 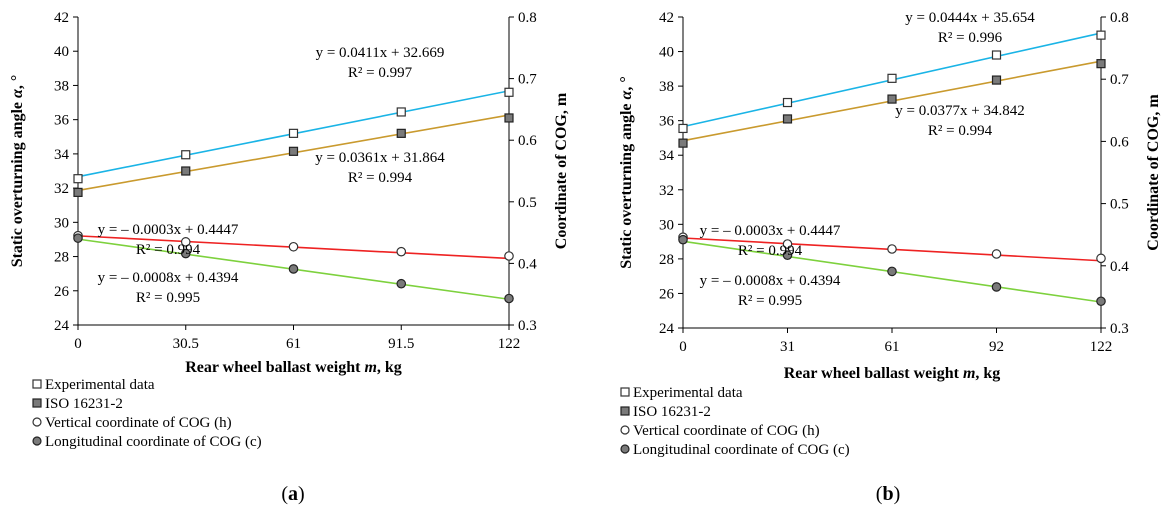 I want to click on x-axis-label-text: Rear wheel ballast weight, so click(x=873, y=373).